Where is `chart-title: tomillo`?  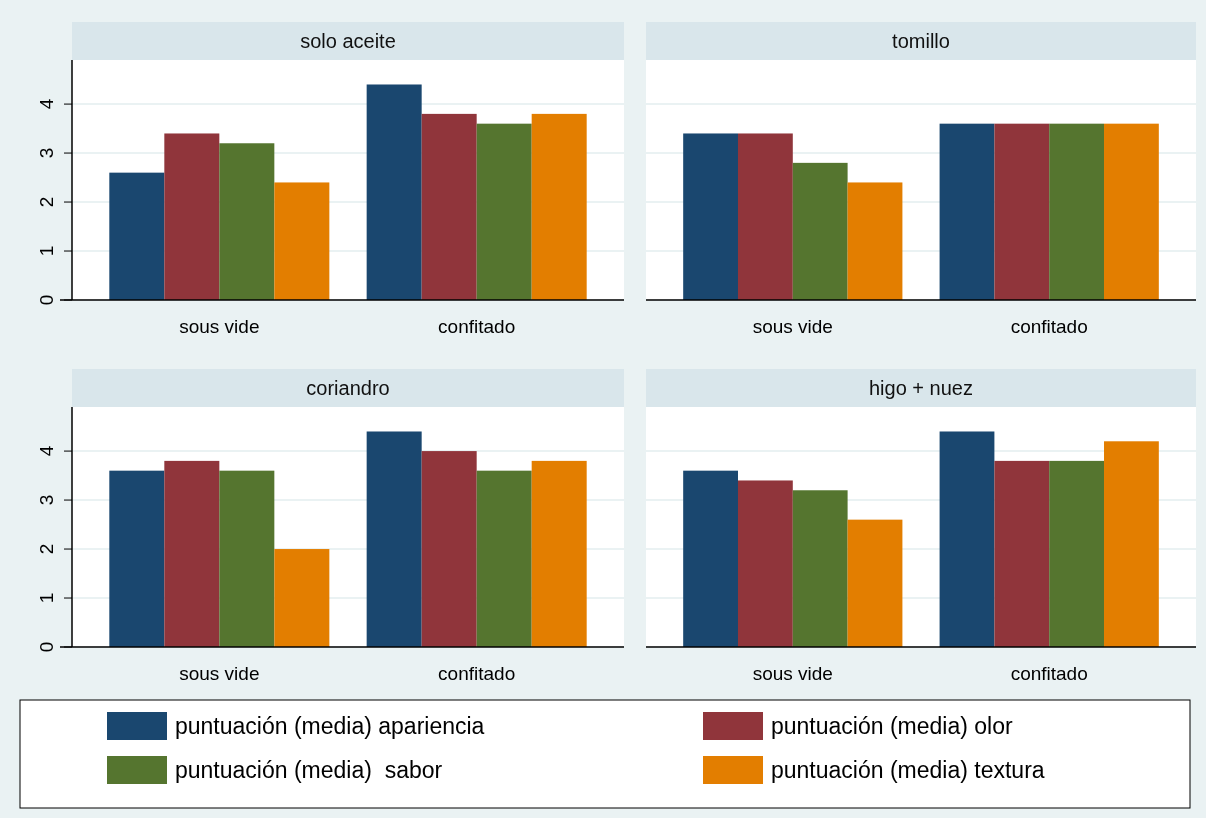 chart-title: tomillo is located at coordinates (921, 41).